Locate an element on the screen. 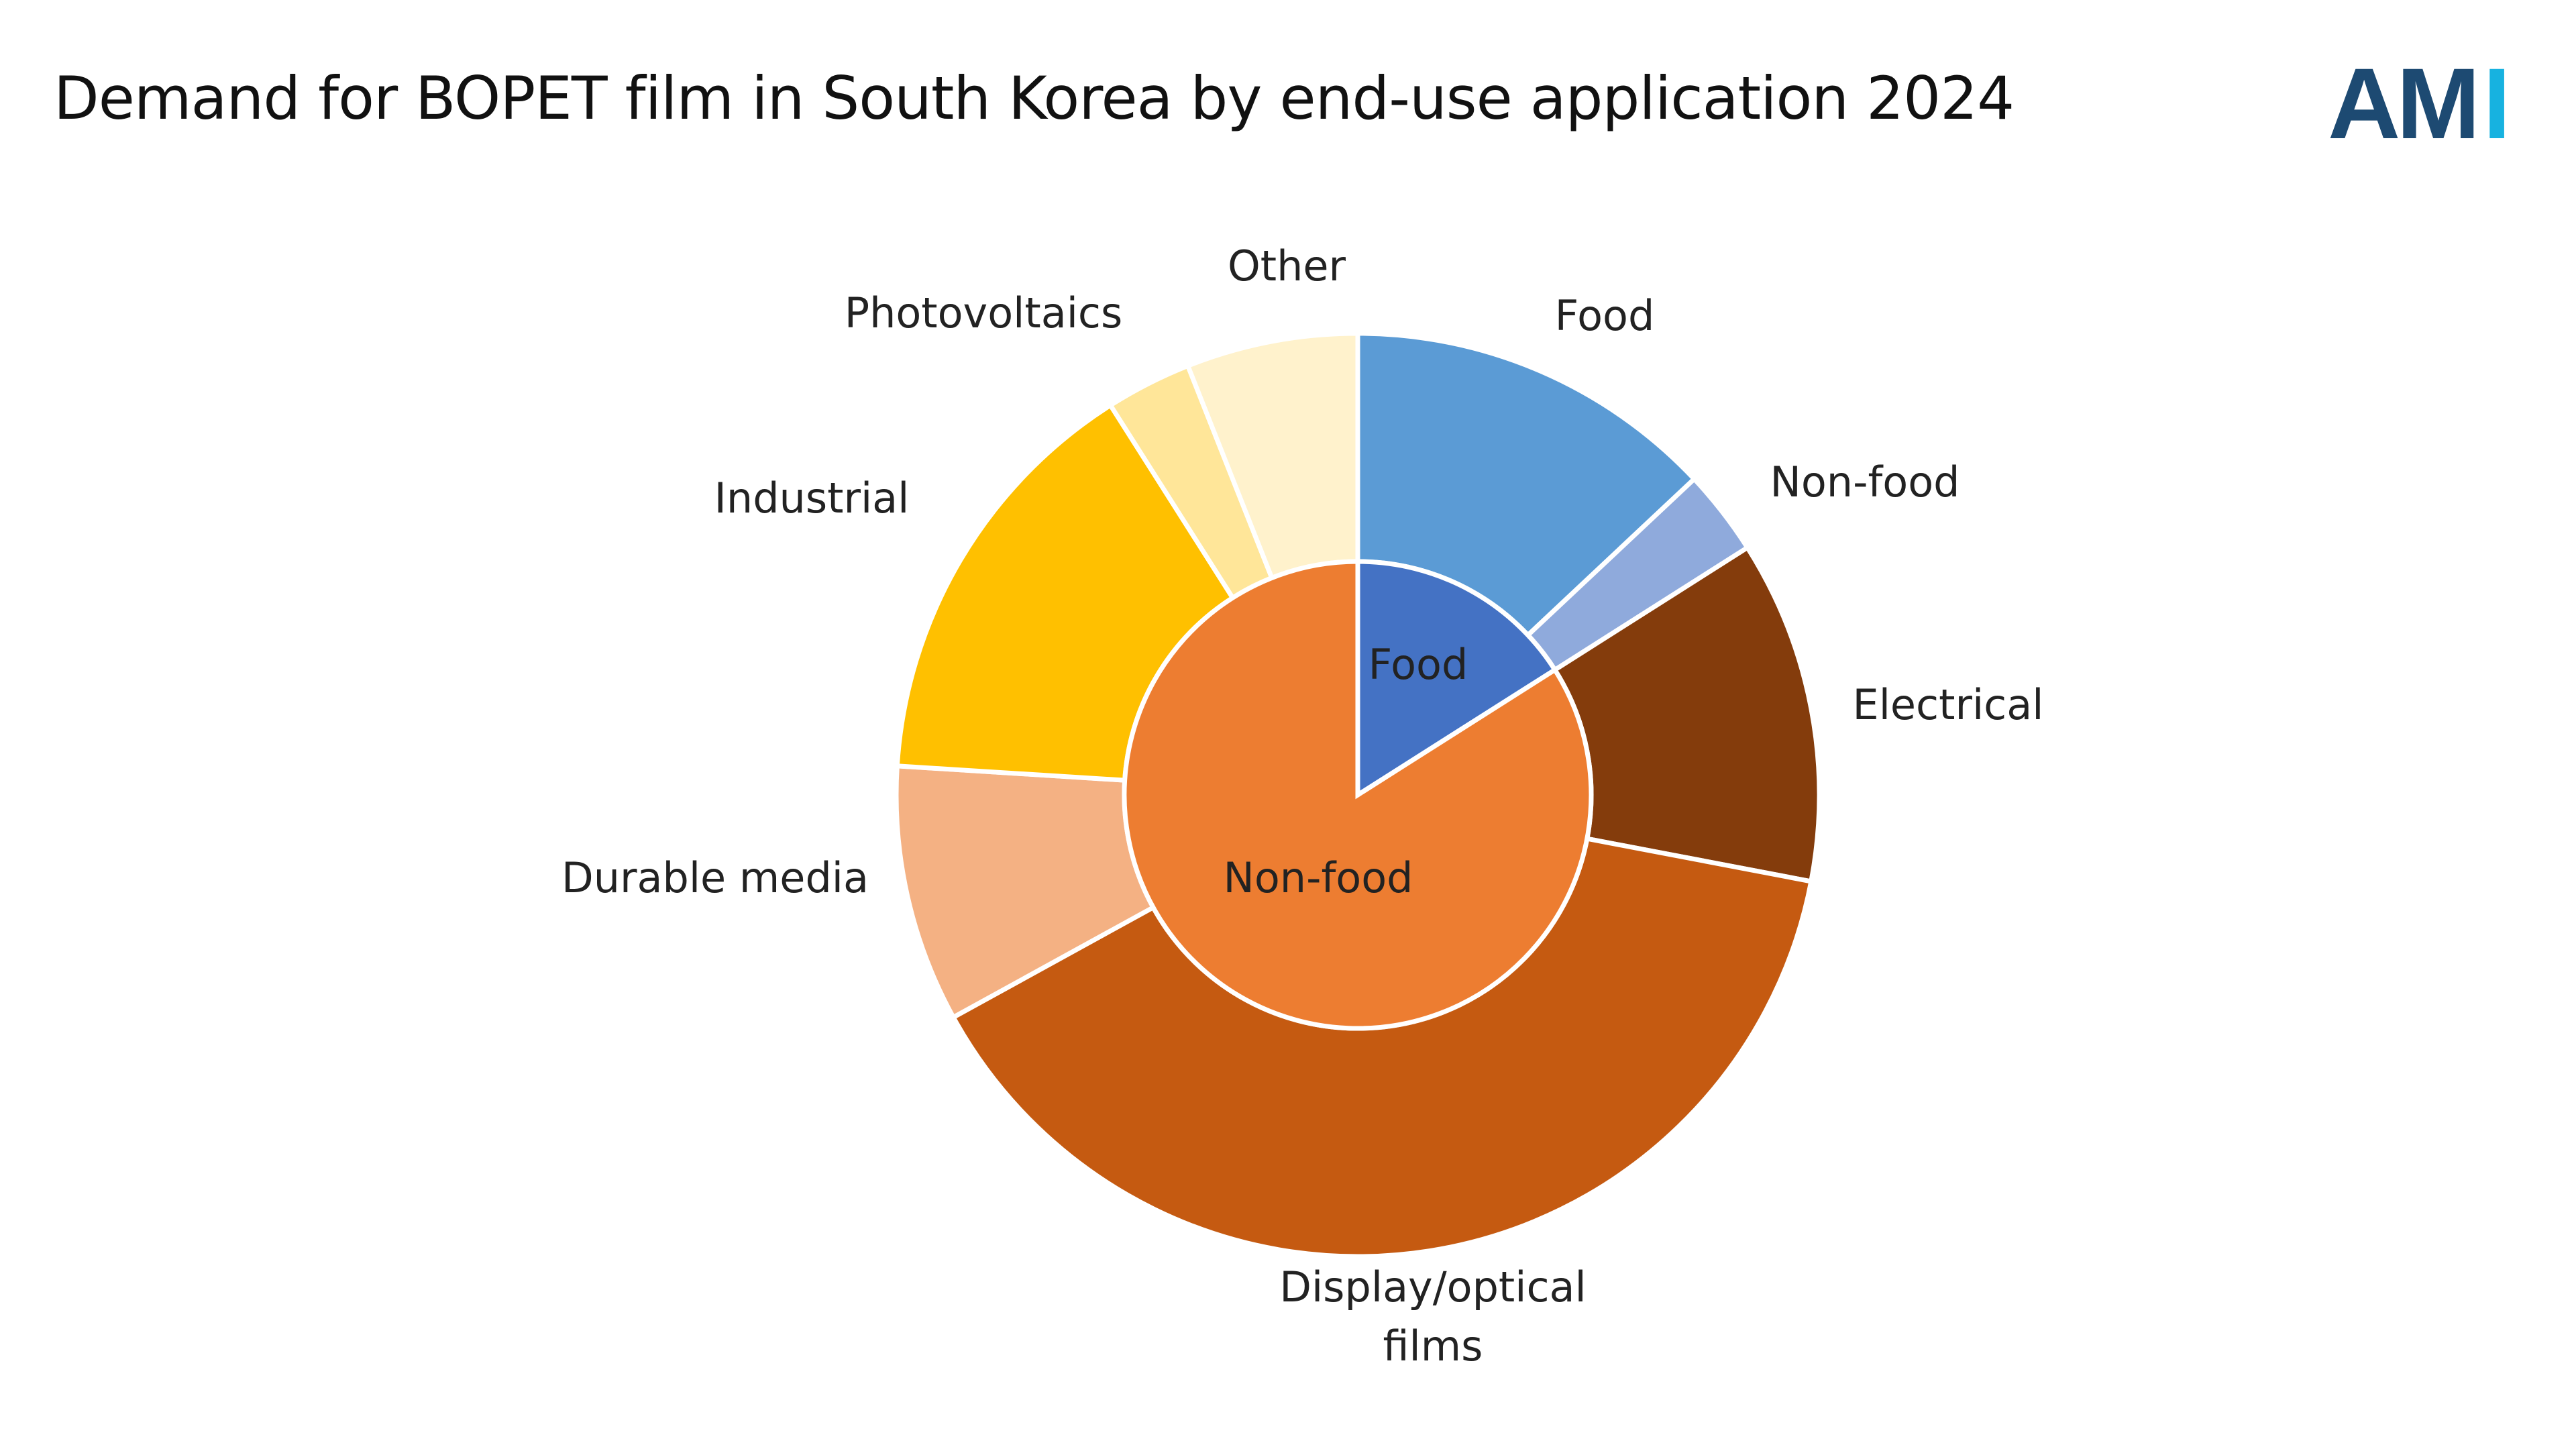 The height and width of the screenshot is (1449, 2576). outer-label-display-optical-films: Display/optical films is located at coordinates (1433, 1317).